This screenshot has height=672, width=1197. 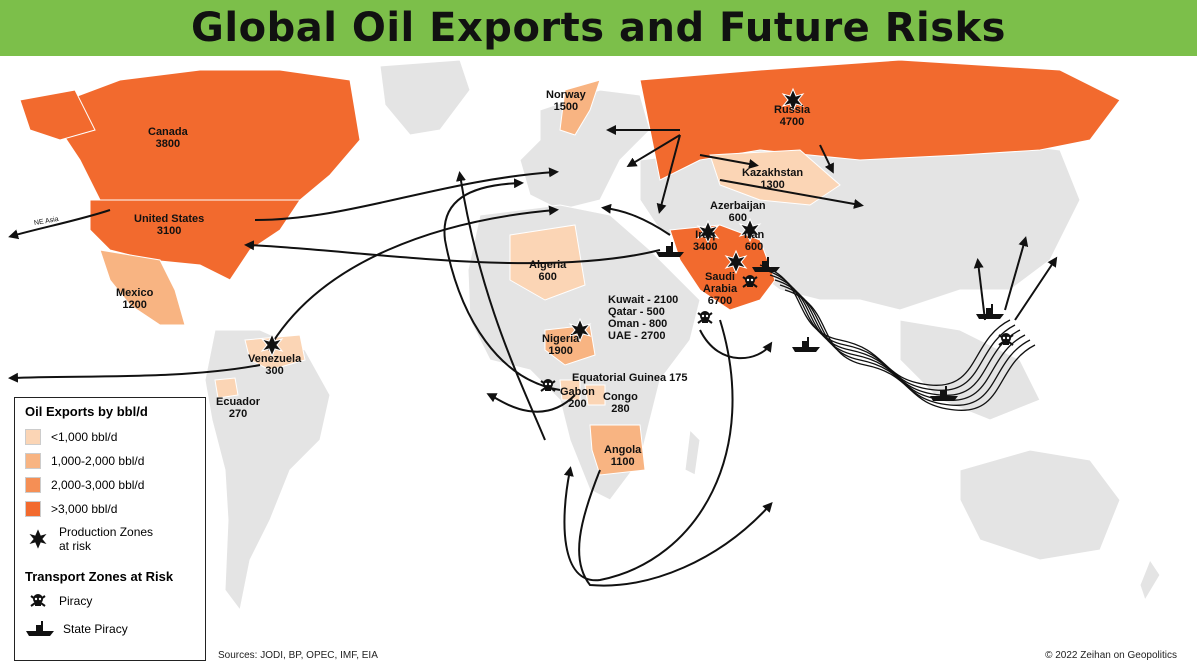 What do you see at coordinates (95, 629) in the screenshot?
I see `legend-state-piracy-label: State Piracy` at bounding box center [95, 629].